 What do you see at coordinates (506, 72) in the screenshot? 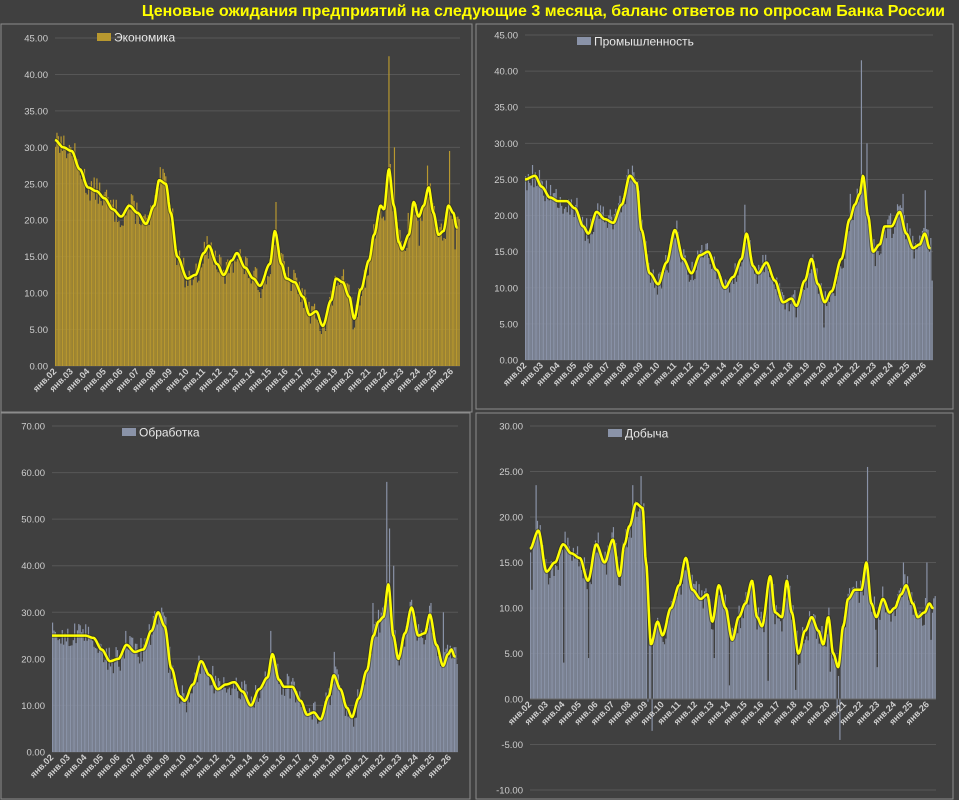
I see `y-tick-label: 40.00` at bounding box center [506, 72].